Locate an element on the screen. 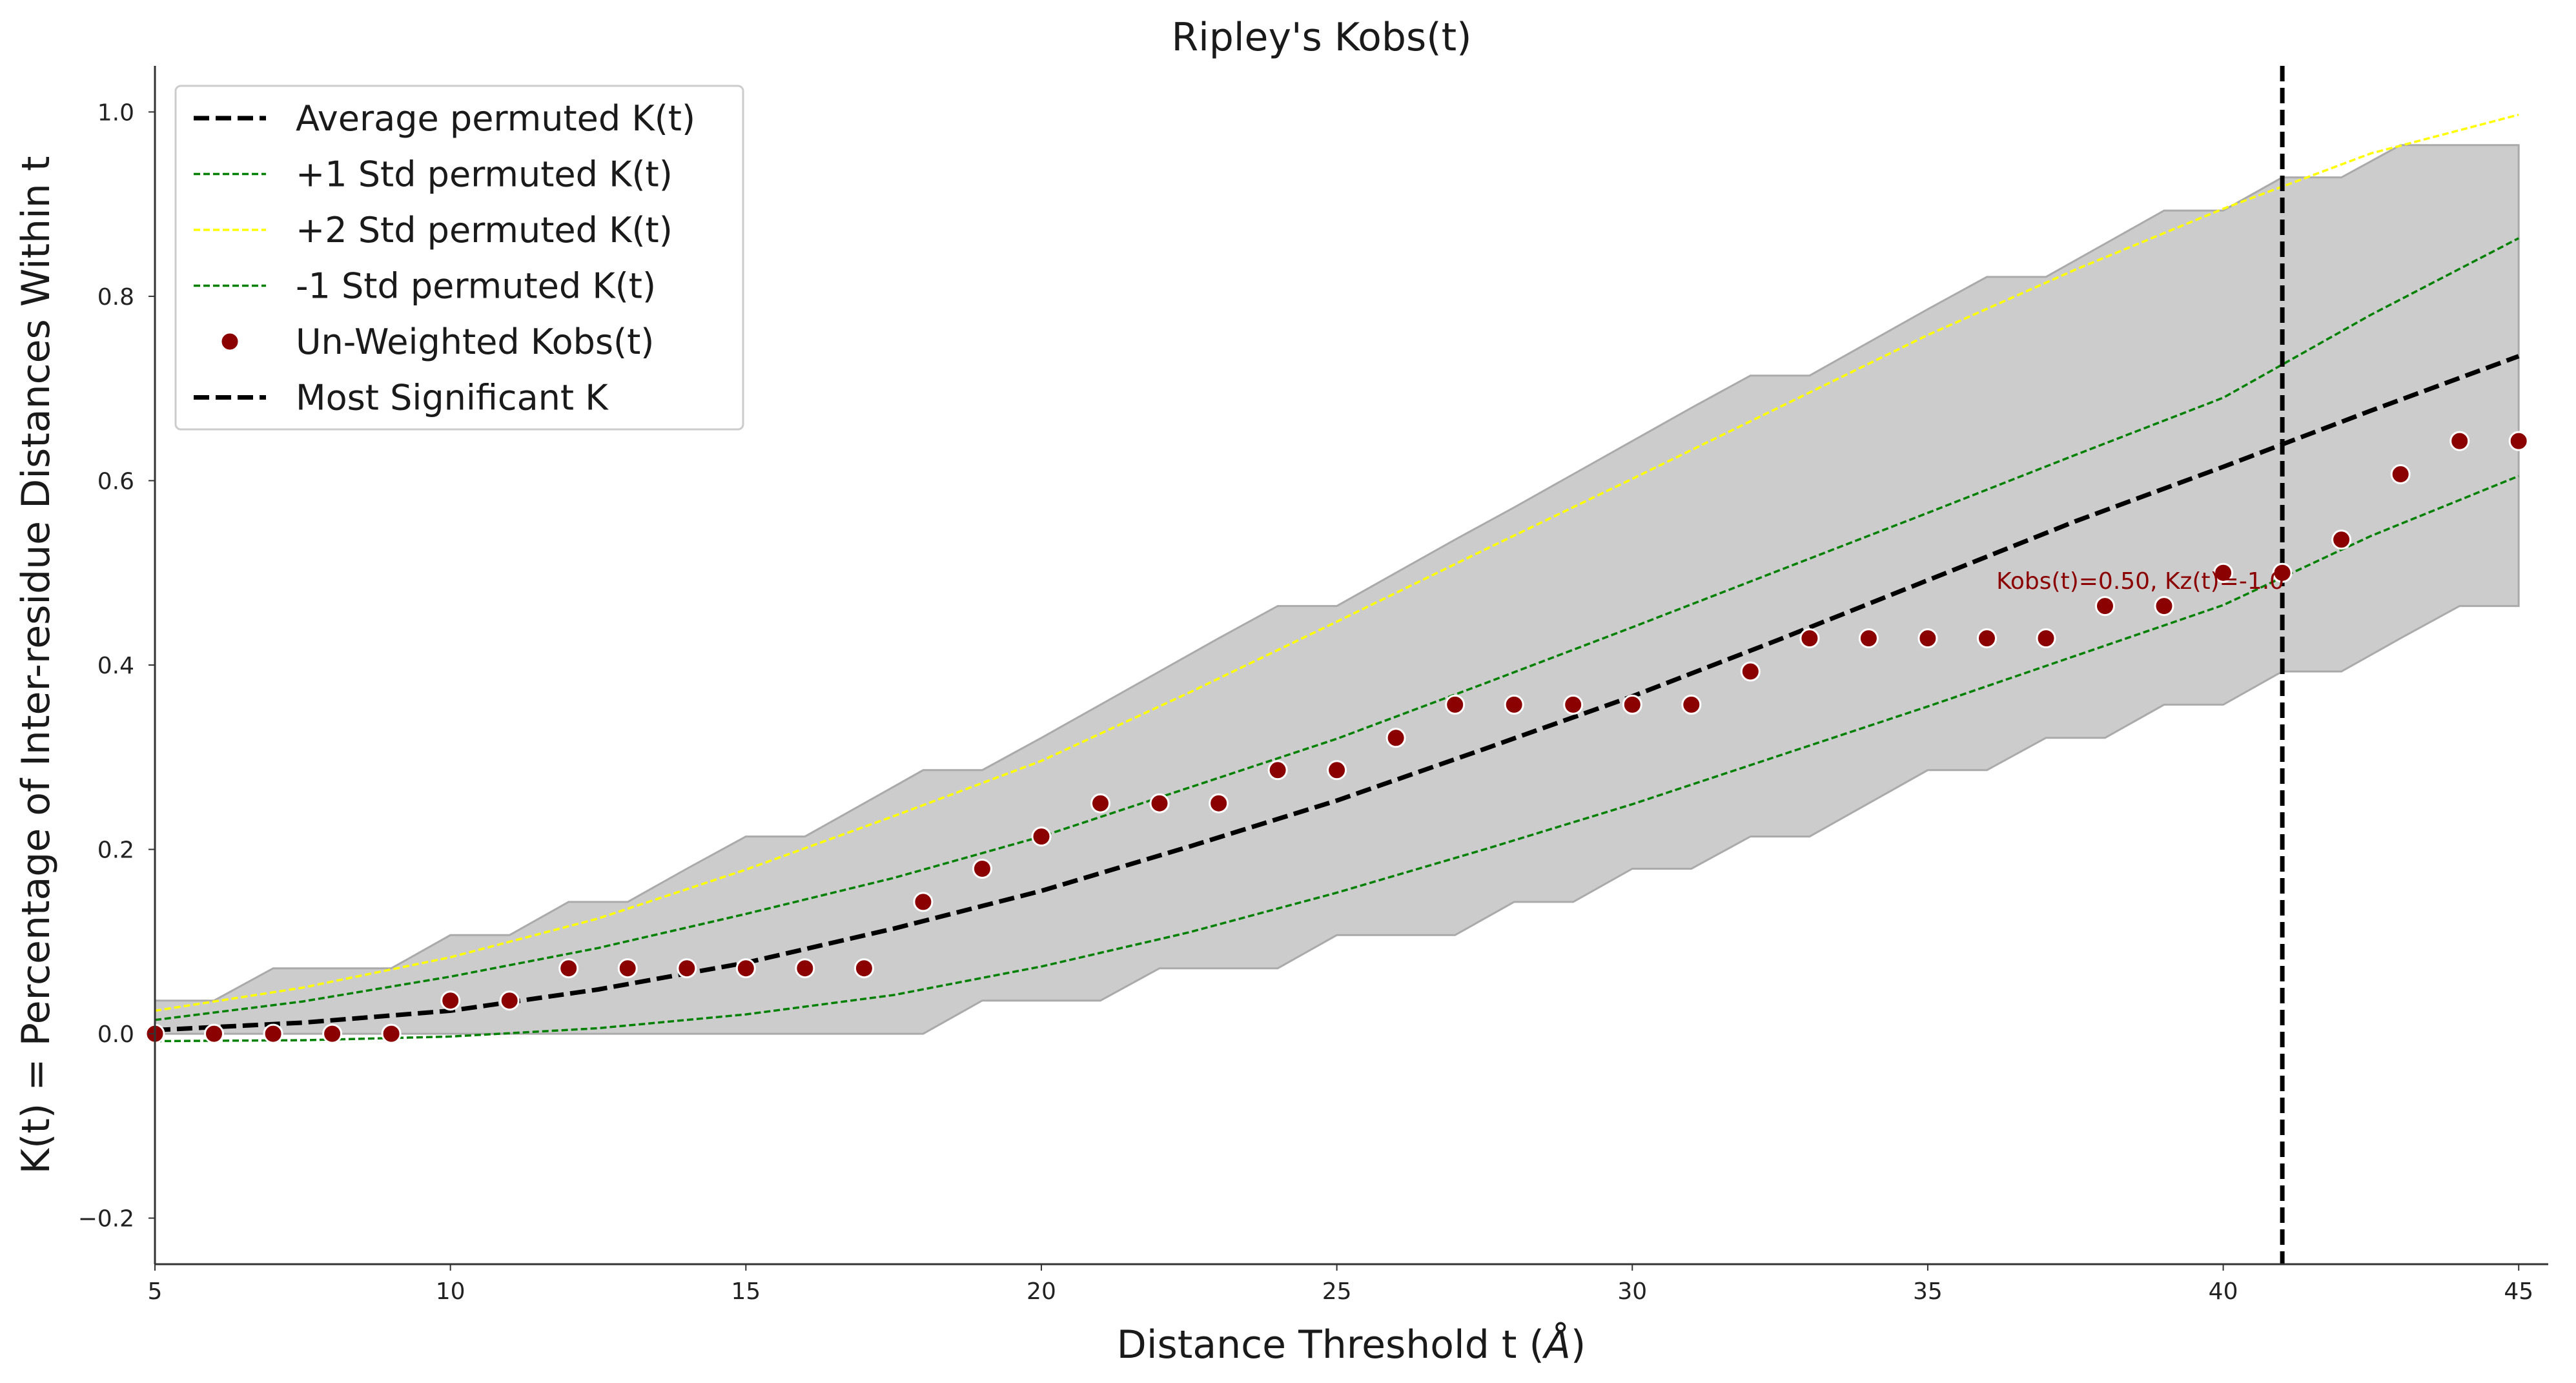 The image size is (2576, 1383). legend-label-1-std-permuted-k-t: -1 Std permuted K(t) is located at coordinates (476, 286).